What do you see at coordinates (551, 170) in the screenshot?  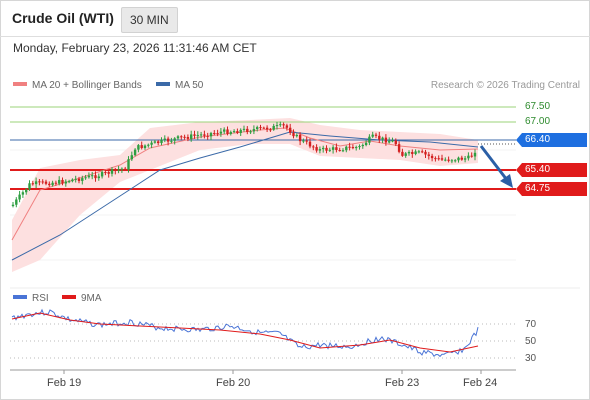 I see `support-badge-s1` at bounding box center [551, 170].